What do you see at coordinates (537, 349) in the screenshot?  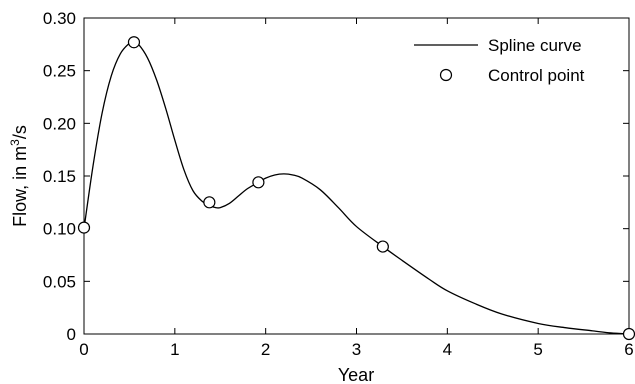 I see `x-tick-label: 5` at bounding box center [537, 349].